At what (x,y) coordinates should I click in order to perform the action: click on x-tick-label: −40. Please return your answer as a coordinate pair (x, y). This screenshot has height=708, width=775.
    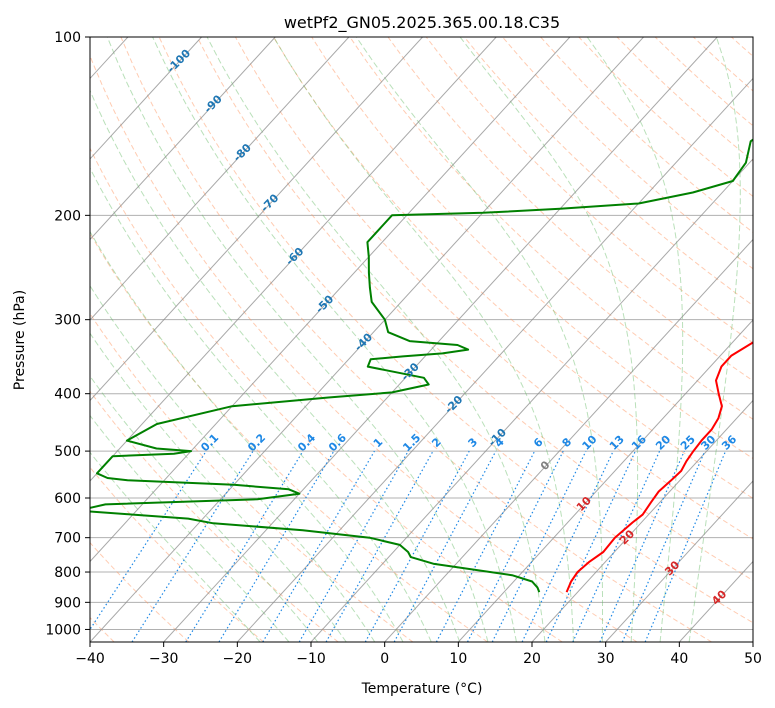
    Looking at the image, I should click on (90, 659).